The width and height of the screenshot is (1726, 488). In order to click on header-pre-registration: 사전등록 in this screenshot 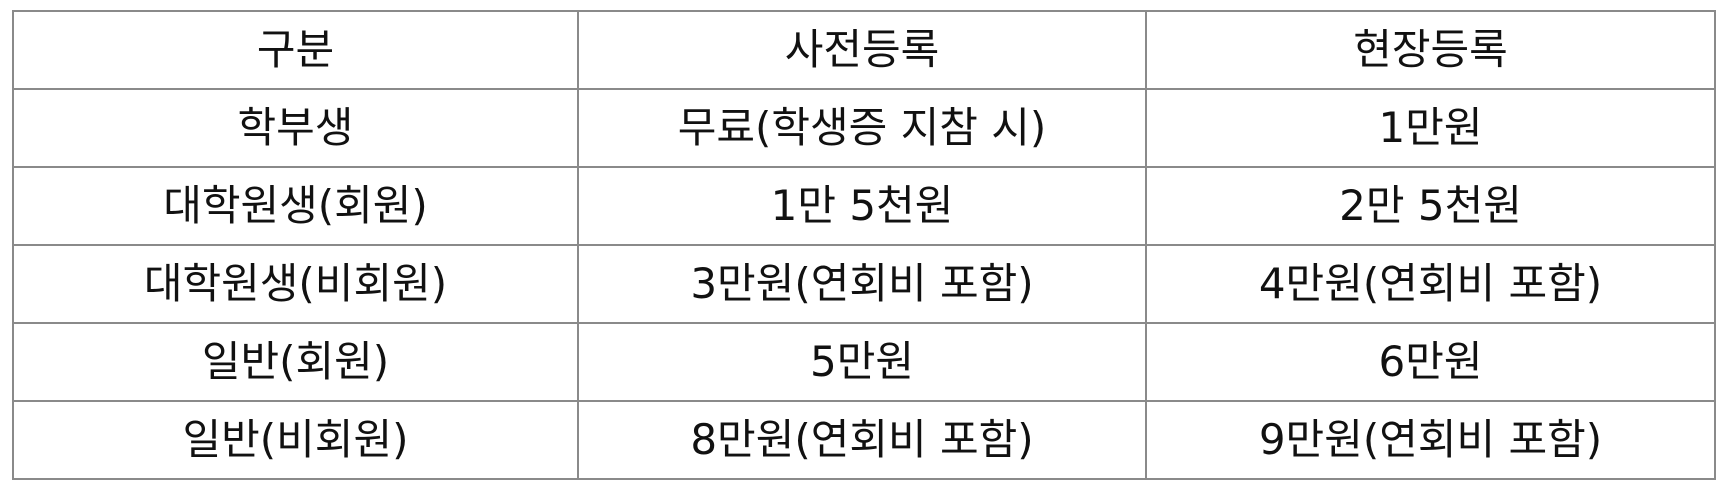, I will do `click(862, 50)`.